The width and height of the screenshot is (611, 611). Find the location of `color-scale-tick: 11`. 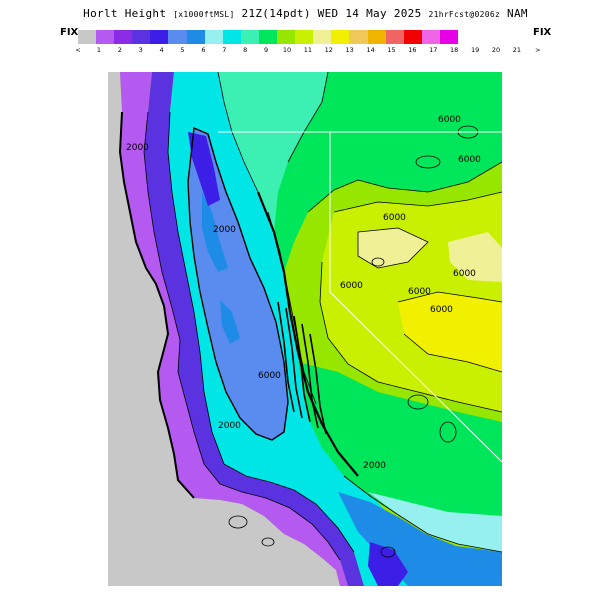

color-scale-tick: 11 is located at coordinates (308, 50).